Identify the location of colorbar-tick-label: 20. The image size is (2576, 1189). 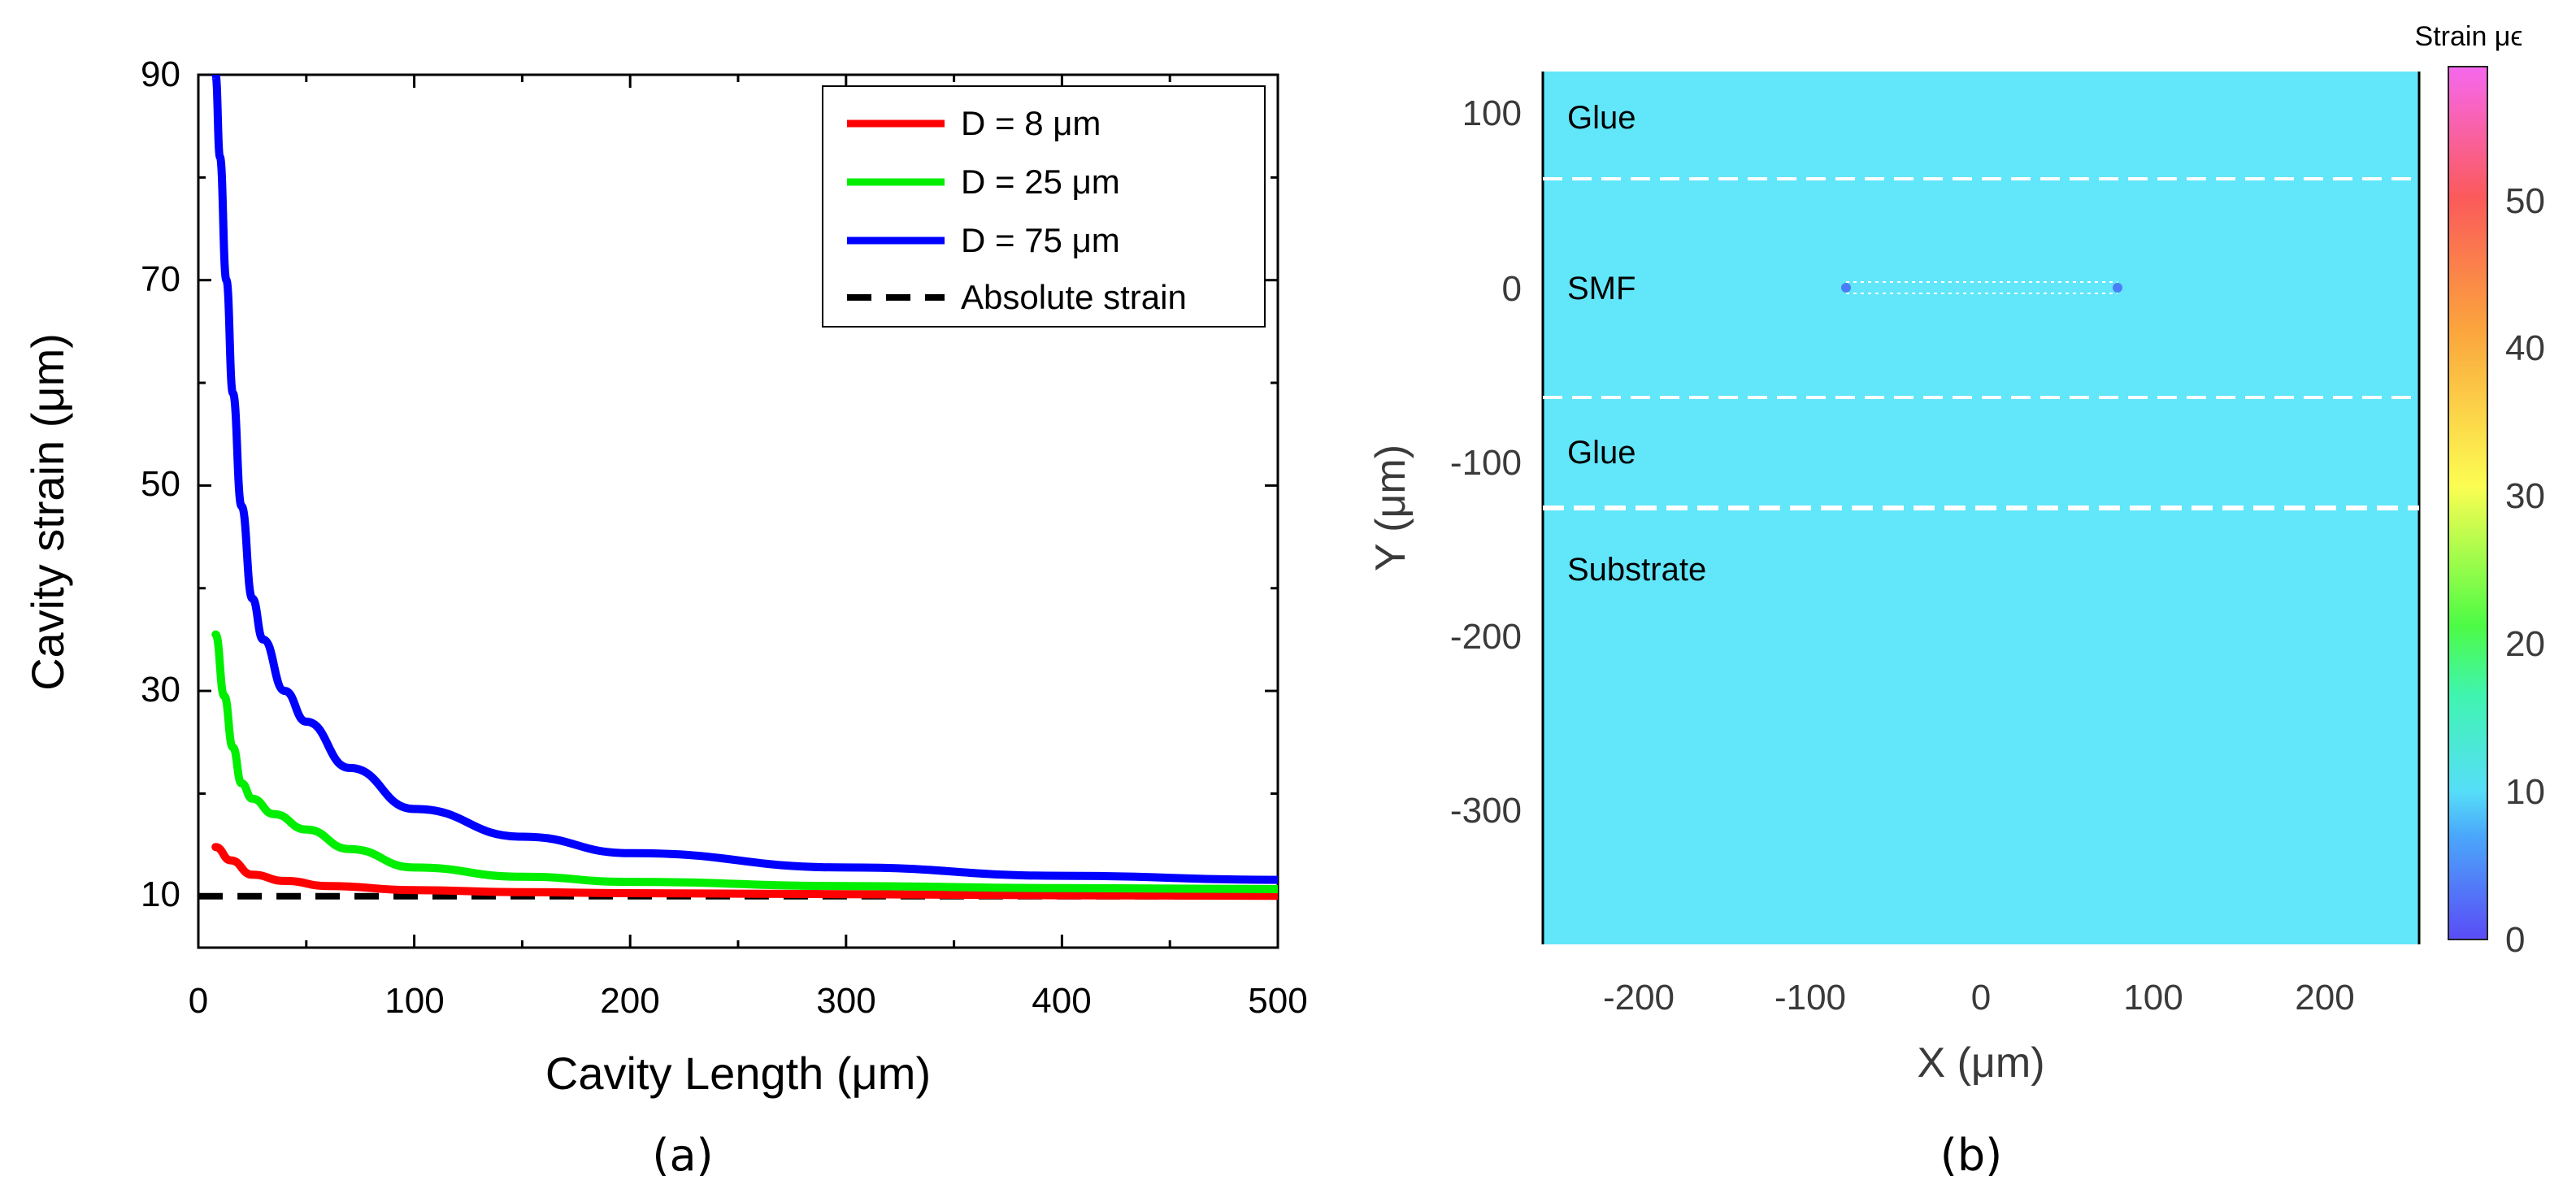
(2525, 644).